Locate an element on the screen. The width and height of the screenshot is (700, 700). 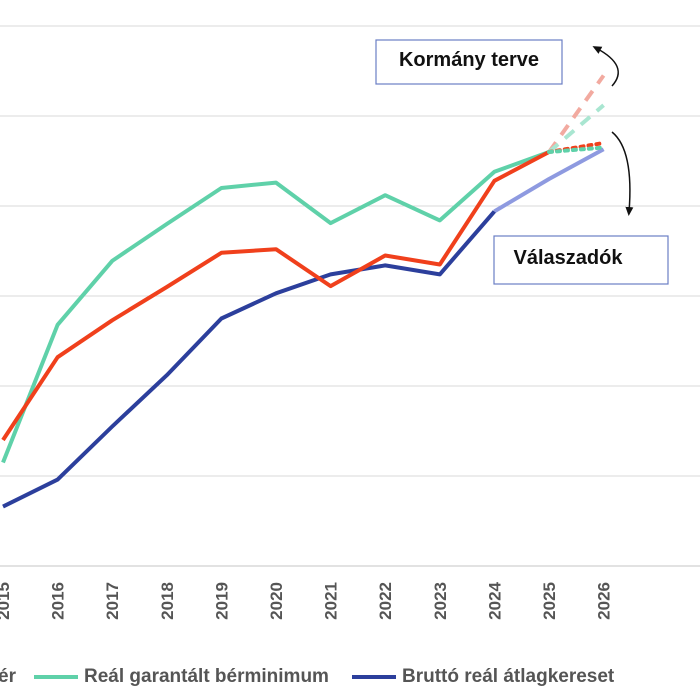
x-tick-label: 2024 is located at coordinates (494, 600).